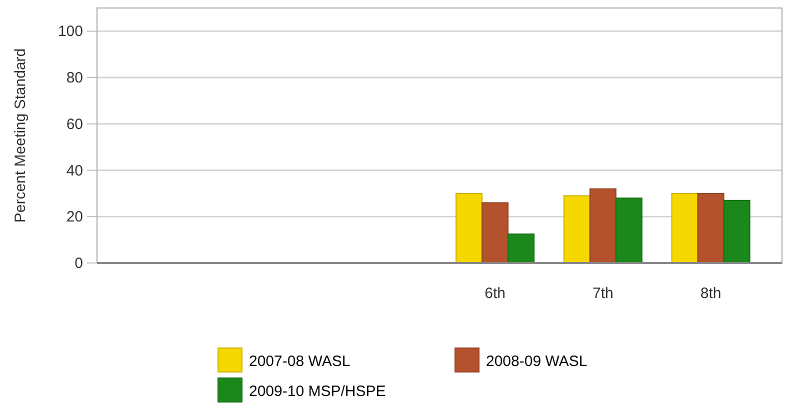  What do you see at coordinates (74, 217) in the screenshot?
I see `y-tick-label: 20` at bounding box center [74, 217].